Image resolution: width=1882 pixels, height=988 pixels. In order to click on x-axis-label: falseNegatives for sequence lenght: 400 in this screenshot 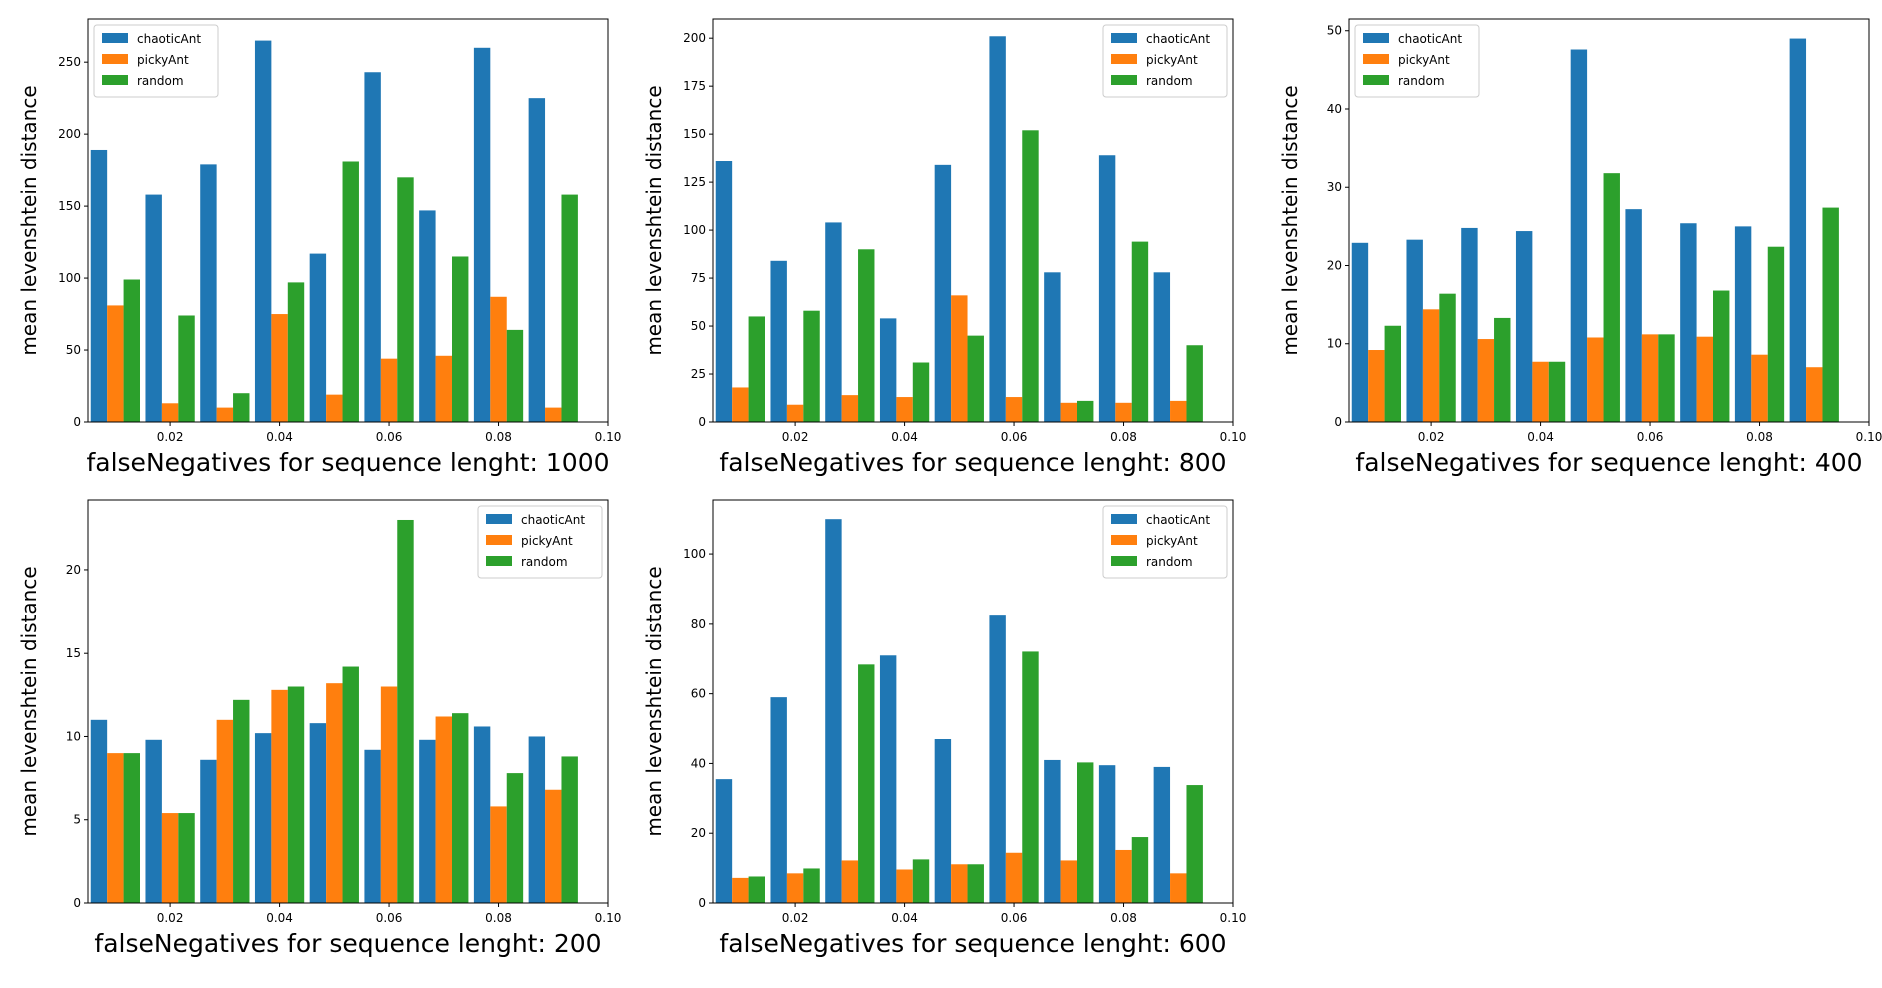, I will do `click(1608, 462)`.